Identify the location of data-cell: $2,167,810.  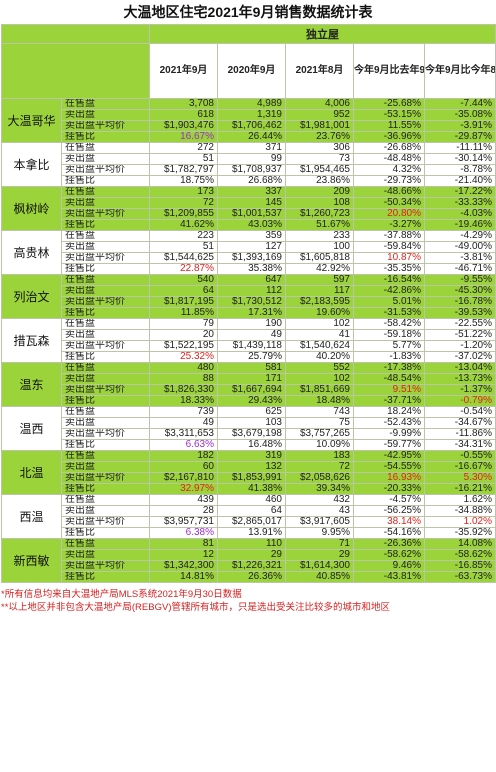
(183, 478).